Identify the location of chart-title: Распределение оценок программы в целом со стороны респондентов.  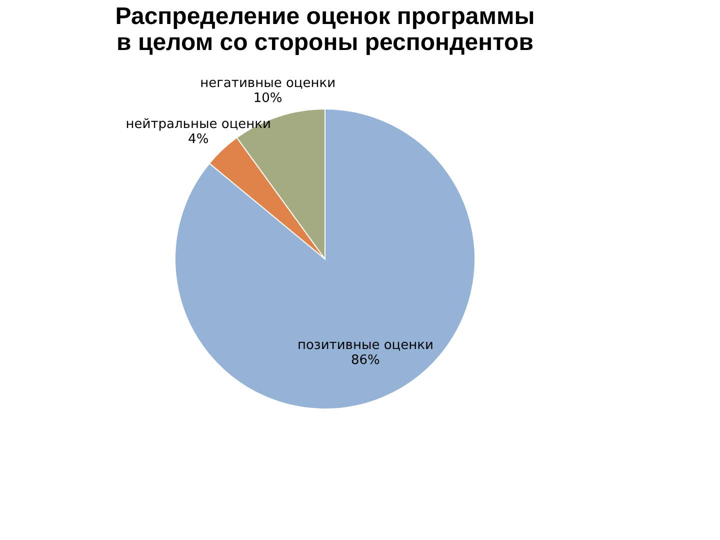
(325, 29).